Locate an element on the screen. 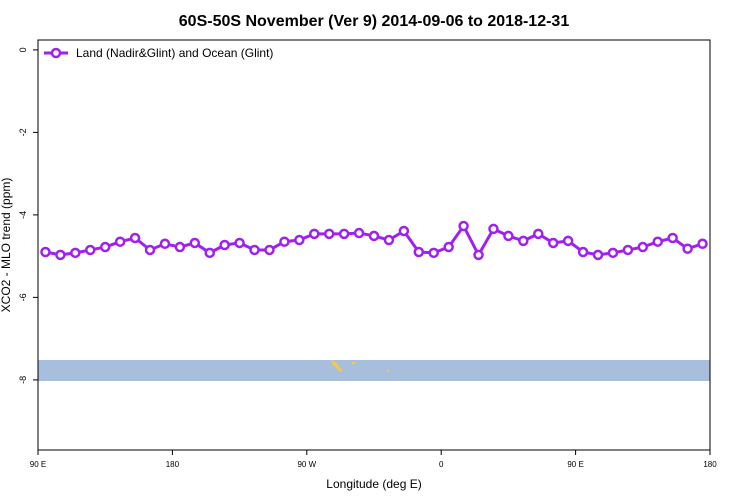 The image size is (750, 500). y-tick-label: -2 is located at coordinates (23, 132).